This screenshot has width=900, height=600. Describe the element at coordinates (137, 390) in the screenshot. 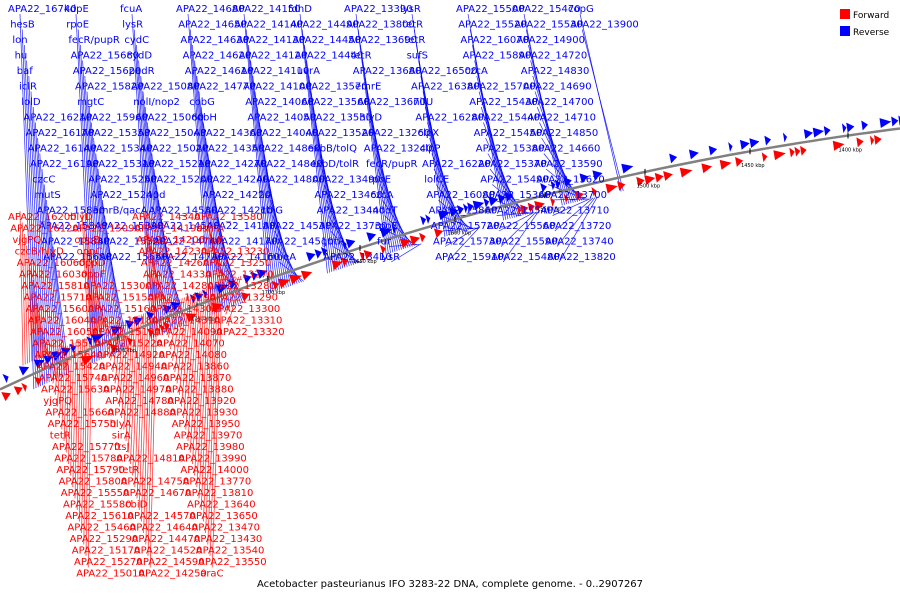

I see `gene-label: APA22_14970` at that location.